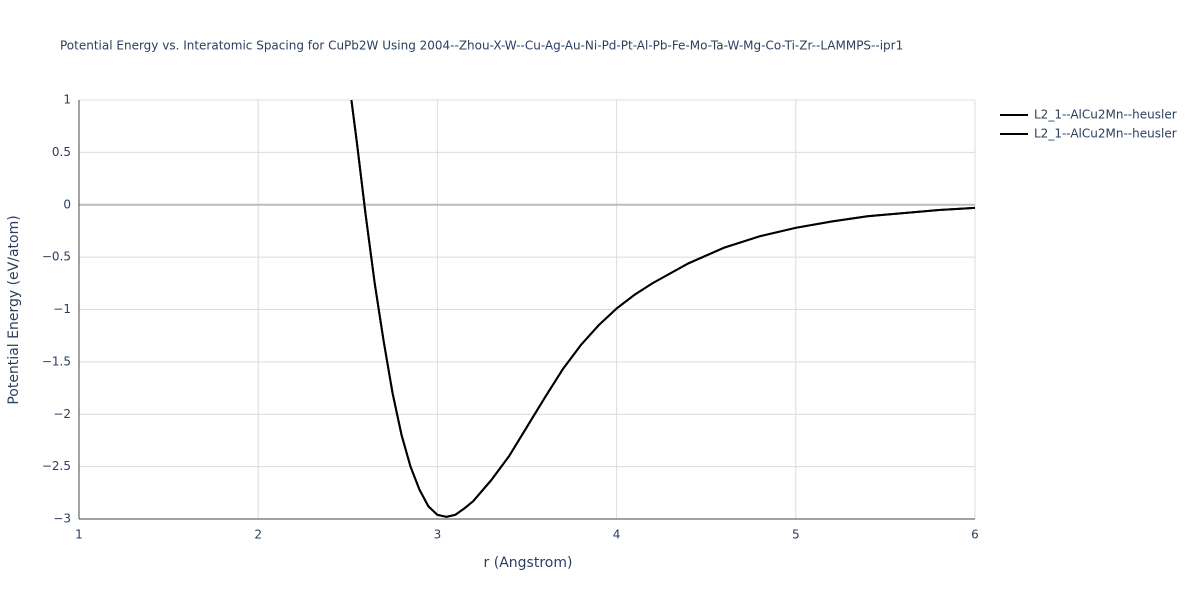 This screenshot has width=1200, height=600. I want to click on y-tick-label: 0, so click(67, 204).